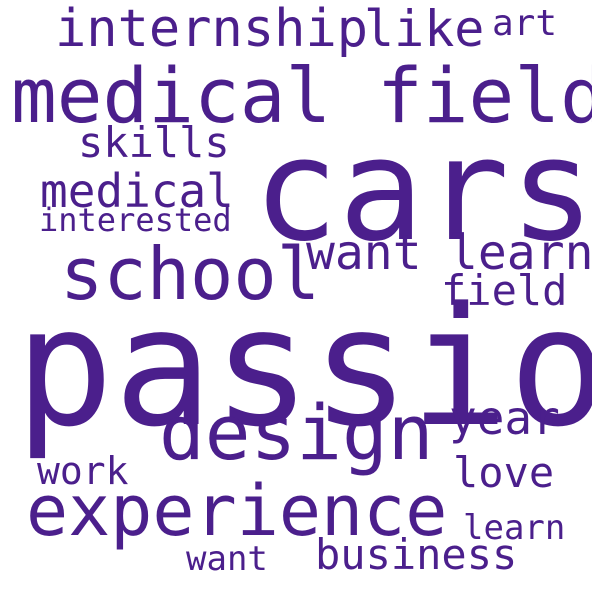 This screenshot has width=592, height=589. What do you see at coordinates (83, 471) in the screenshot?
I see `word-work: work` at bounding box center [83, 471].